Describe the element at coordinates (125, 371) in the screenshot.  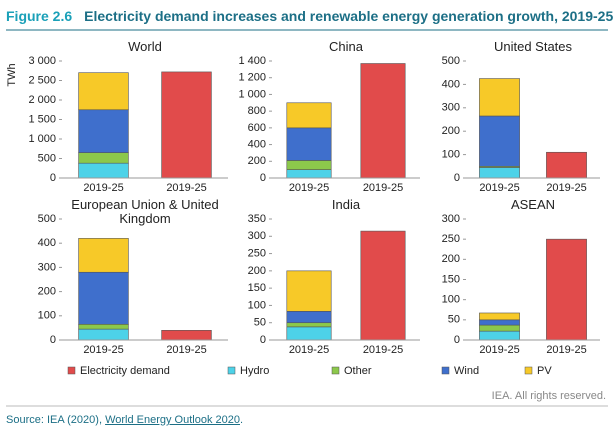
I see `legend-label: Electricity demand` at that location.